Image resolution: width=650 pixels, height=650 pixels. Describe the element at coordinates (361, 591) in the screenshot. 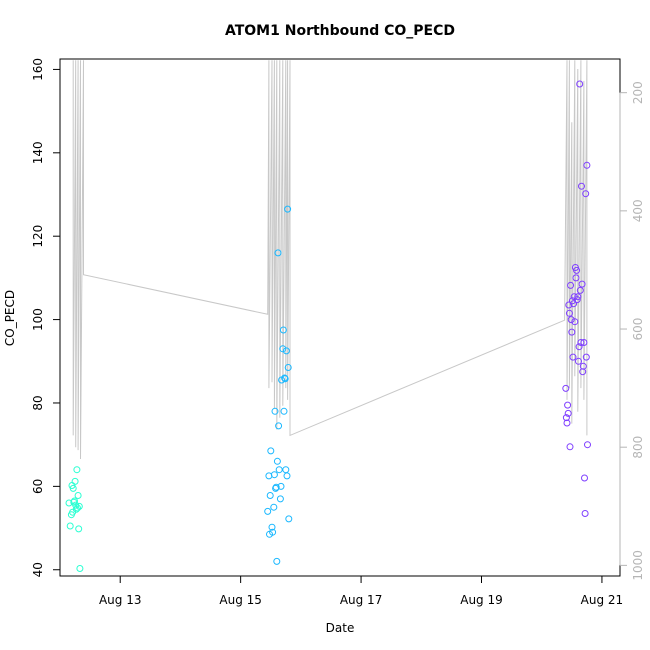

I see `x-axis: Aug 13 Aug 15 Aug 17 Aug 19 Aug 21` at that location.